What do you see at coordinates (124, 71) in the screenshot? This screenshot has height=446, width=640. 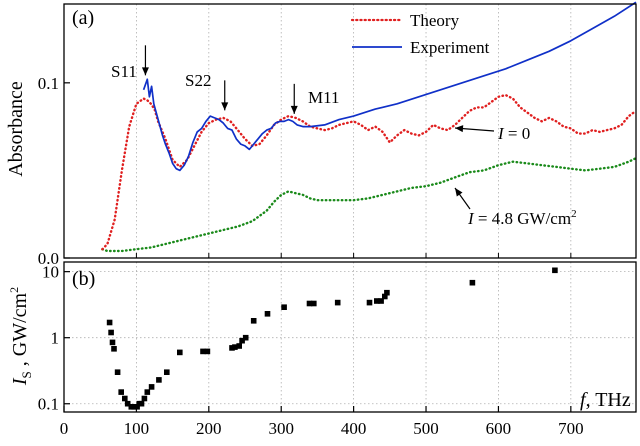 I see `annotation-s11: S11` at bounding box center [124, 71].